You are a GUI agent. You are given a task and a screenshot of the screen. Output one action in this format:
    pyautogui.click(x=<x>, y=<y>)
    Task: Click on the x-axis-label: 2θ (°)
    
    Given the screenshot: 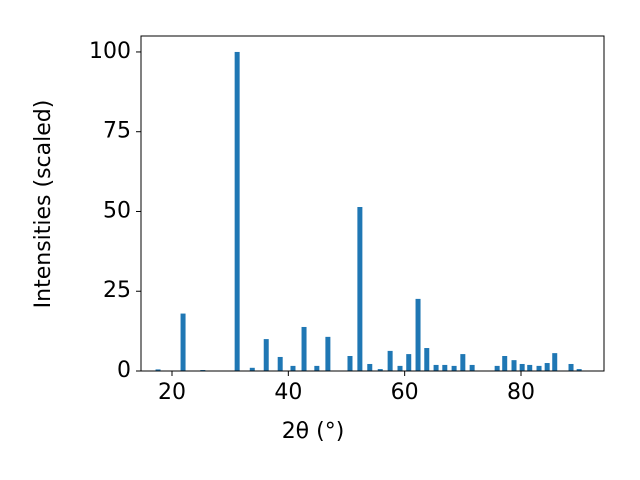 What is the action you would take?
    pyautogui.click(x=313, y=431)
    